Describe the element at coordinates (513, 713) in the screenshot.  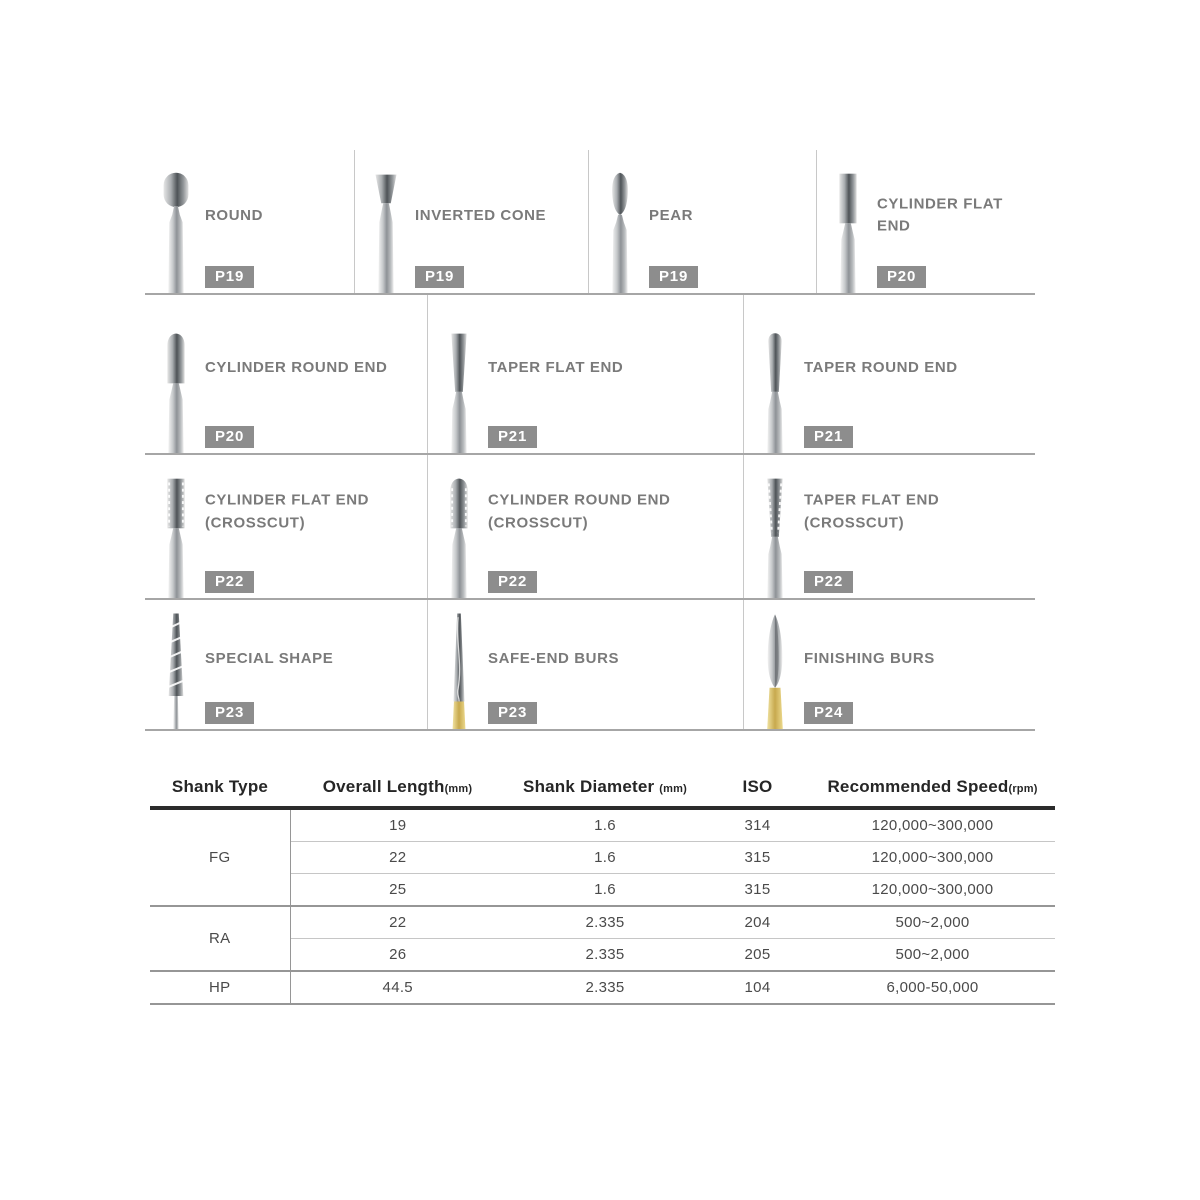
I see `page-badge: P23` at that location.